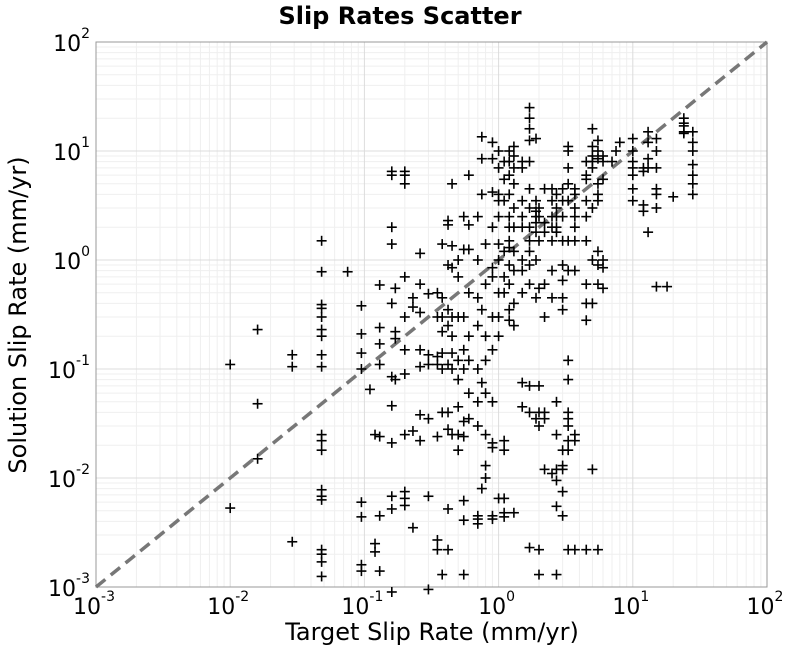 Image resolution: width=800 pixels, height=650 pixels. Describe the element at coordinates (71, 41) in the screenshot. I see `y-tick-label: 10²` at that location.